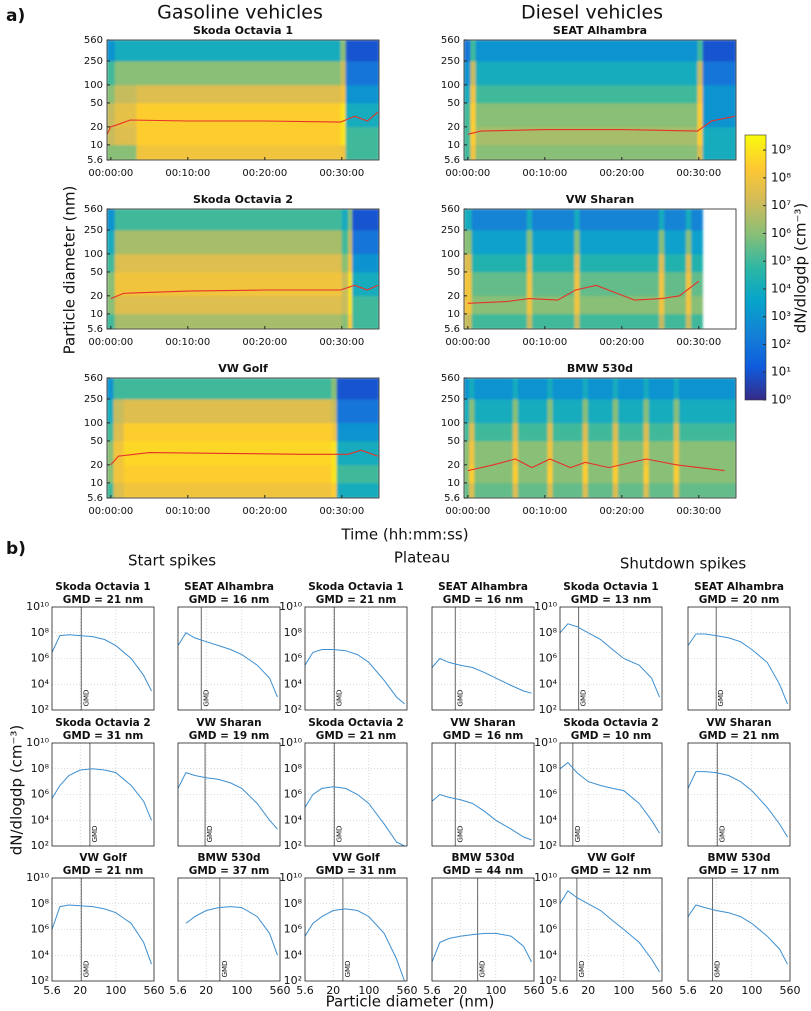 The height and width of the screenshot is (1011, 811). Describe the element at coordinates (93, 209) in the screenshot. I see `y-tick-label: 560` at that location.